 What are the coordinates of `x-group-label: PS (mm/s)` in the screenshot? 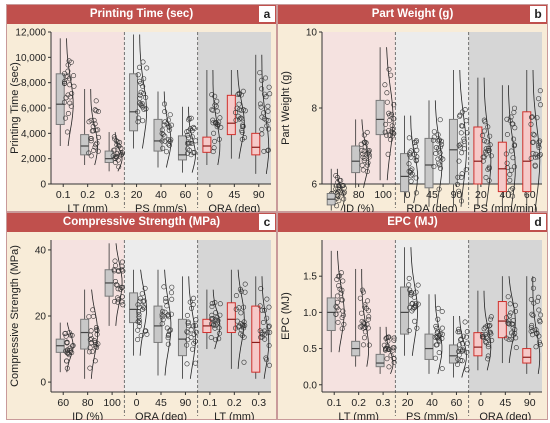 It's located at (432, 415).